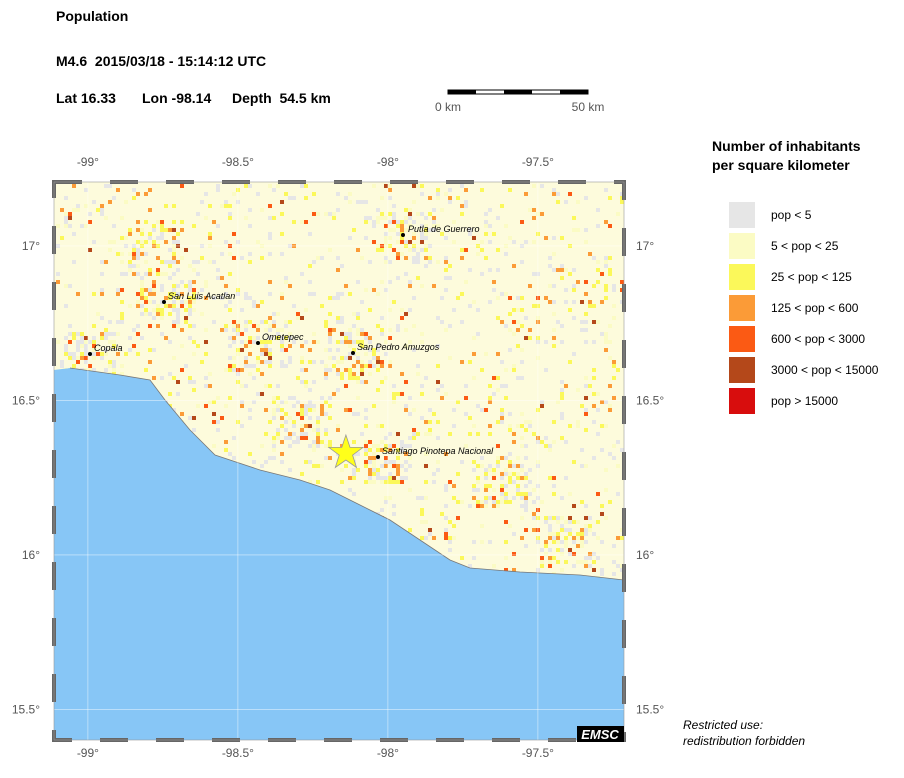 The height and width of the screenshot is (778, 904). What do you see at coordinates (811, 277) in the screenshot?
I see `legend-label: 25 < pop < 125` at bounding box center [811, 277].